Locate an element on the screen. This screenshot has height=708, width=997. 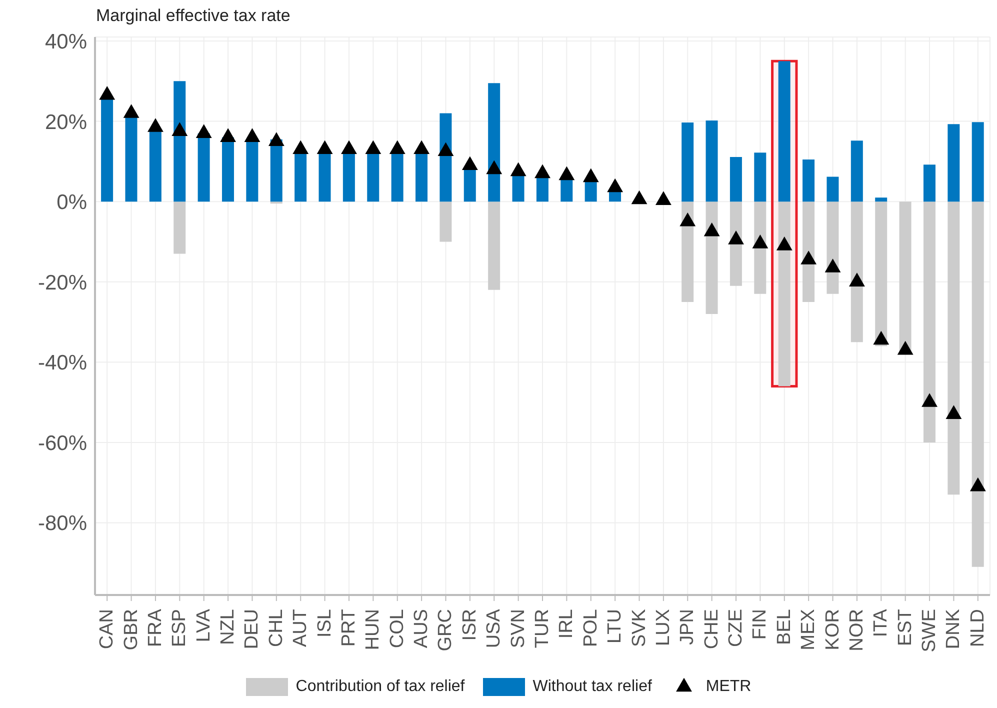
x-tick-label: LUX is located at coordinates (663, 627).